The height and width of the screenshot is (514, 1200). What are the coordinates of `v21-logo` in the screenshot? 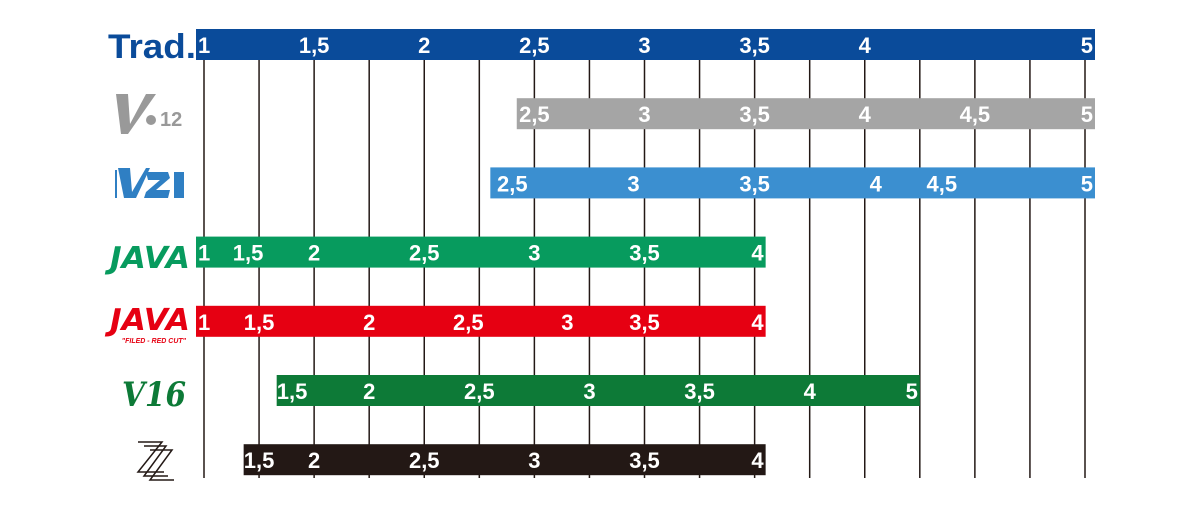 It's located at (149, 183).